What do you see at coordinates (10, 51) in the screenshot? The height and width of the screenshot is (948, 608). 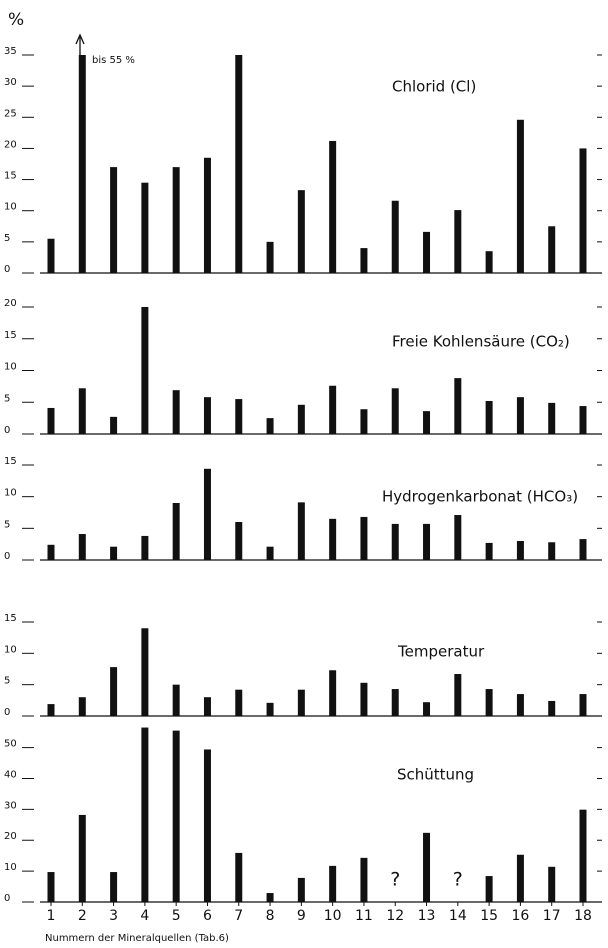 I see `y-tick-label: 35` at bounding box center [10, 51].